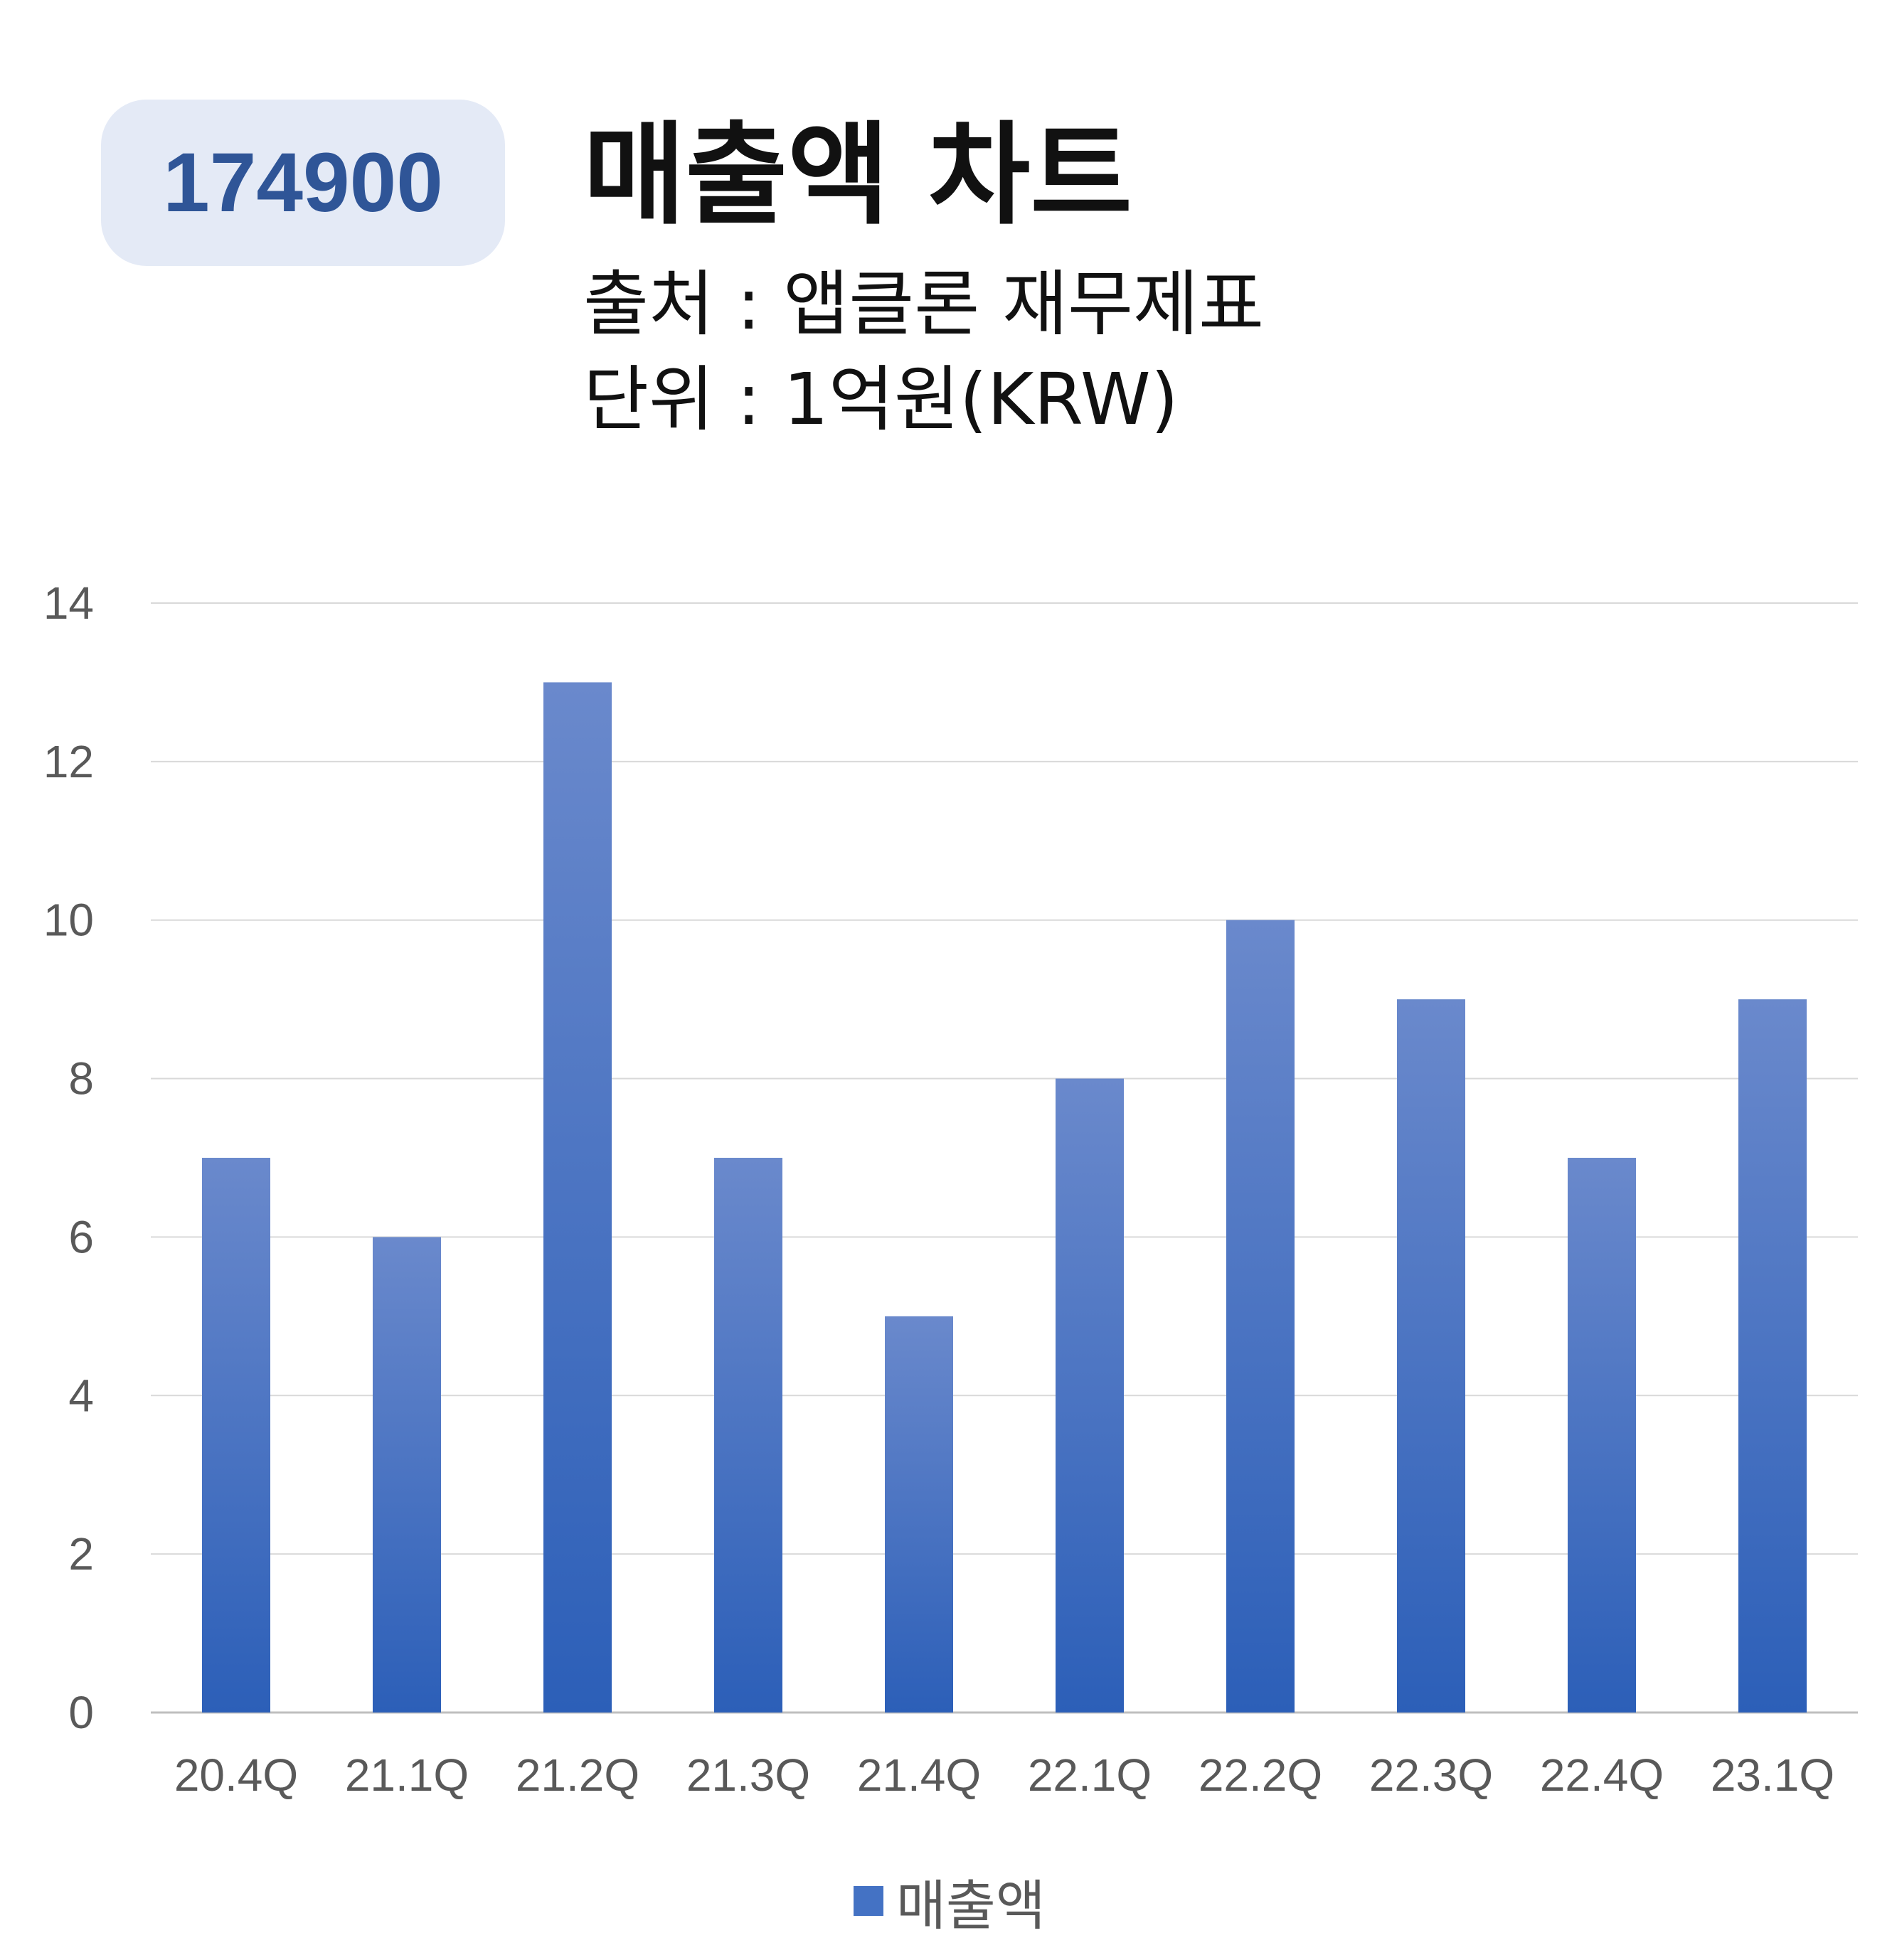 The width and height of the screenshot is (1897, 1960). I want to click on legend: 매출액, so click(950, 1901).